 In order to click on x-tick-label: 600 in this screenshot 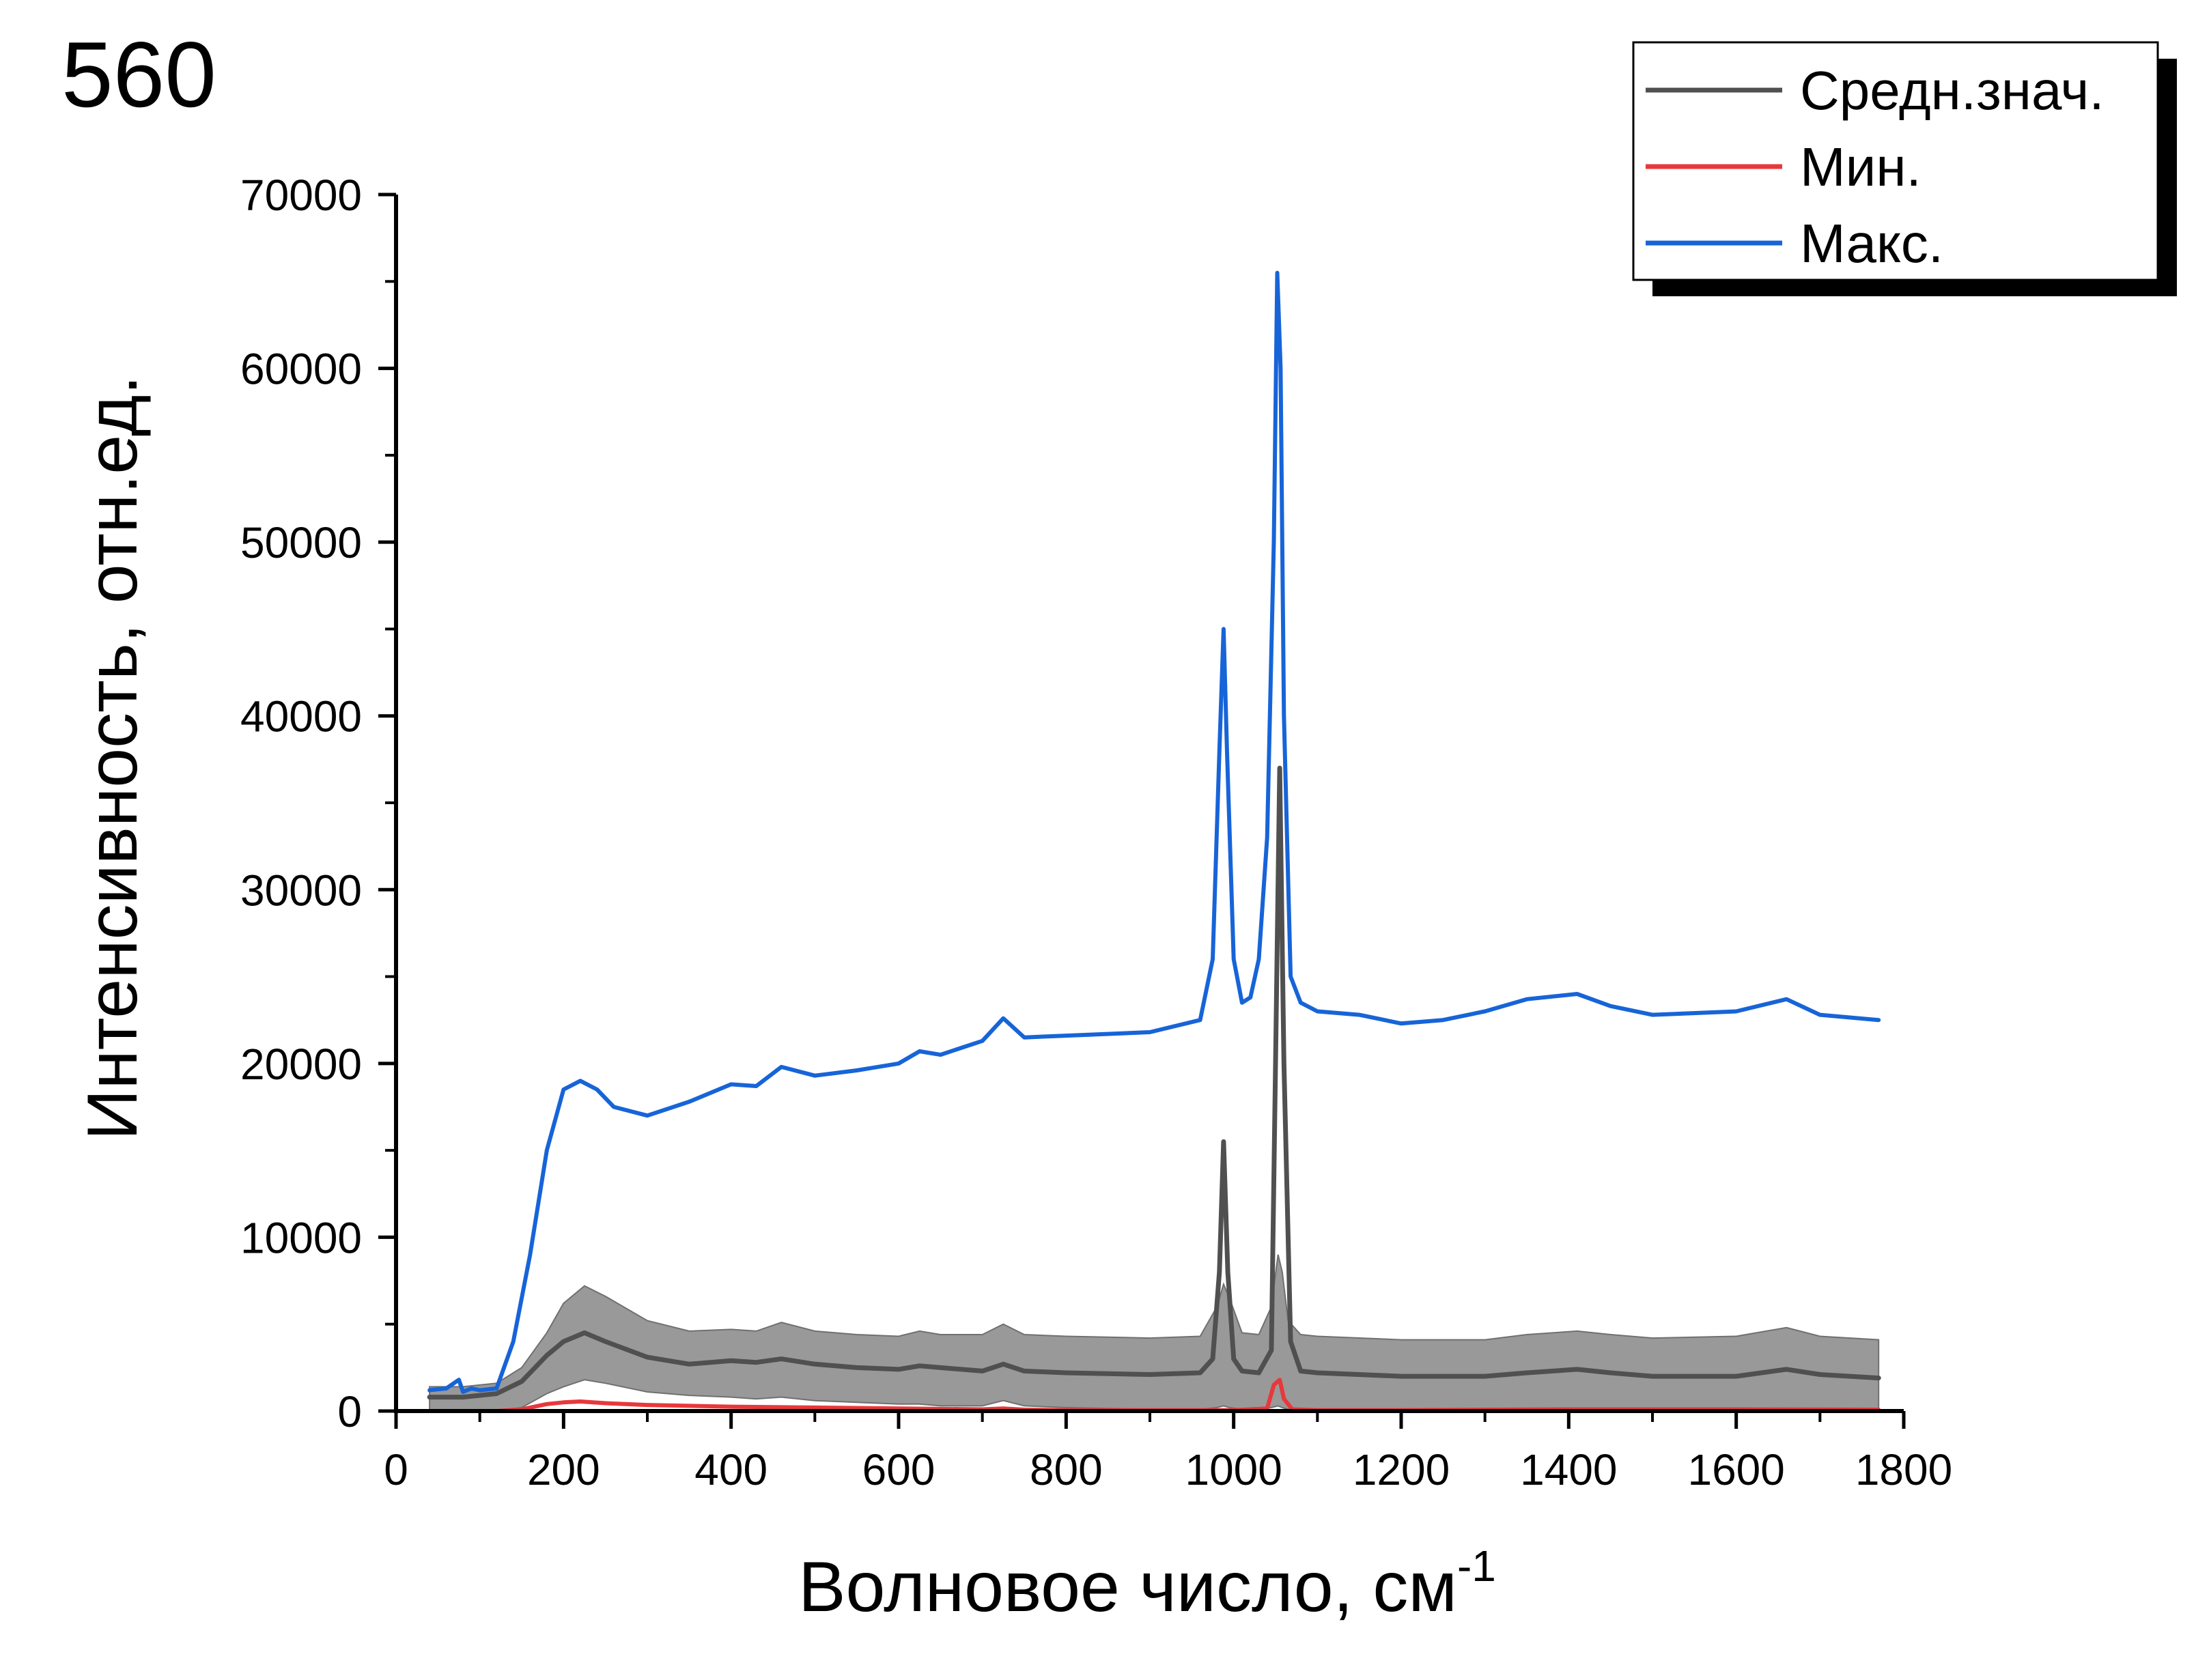, I will do `click(899, 1469)`.